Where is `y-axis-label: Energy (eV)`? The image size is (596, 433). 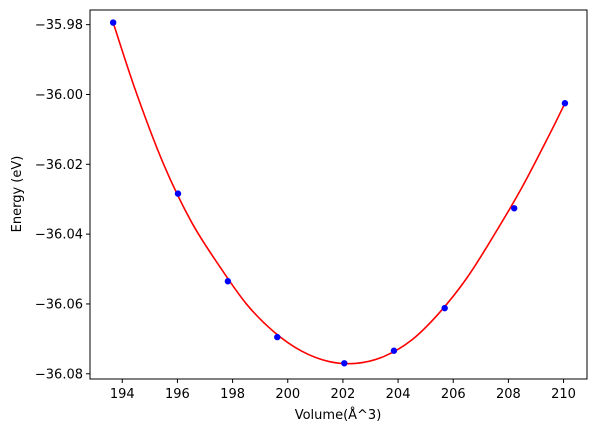
y-axis-label: Energy (eV) is located at coordinates (17, 194).